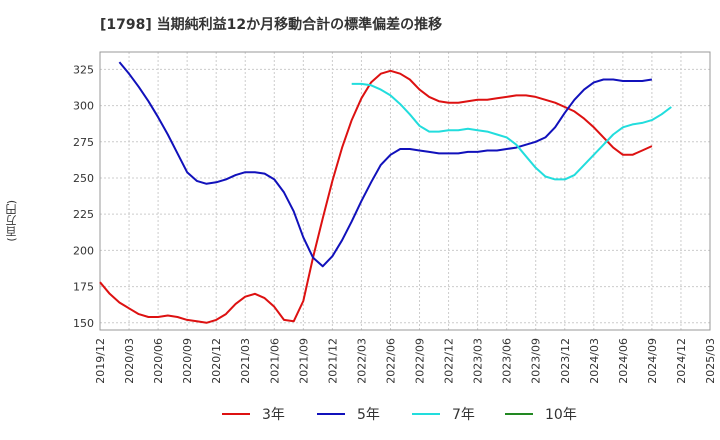 The image size is (720, 440). Describe the element at coordinates (100, 361) in the screenshot. I see `x-tick-label: 2019/12` at that location.